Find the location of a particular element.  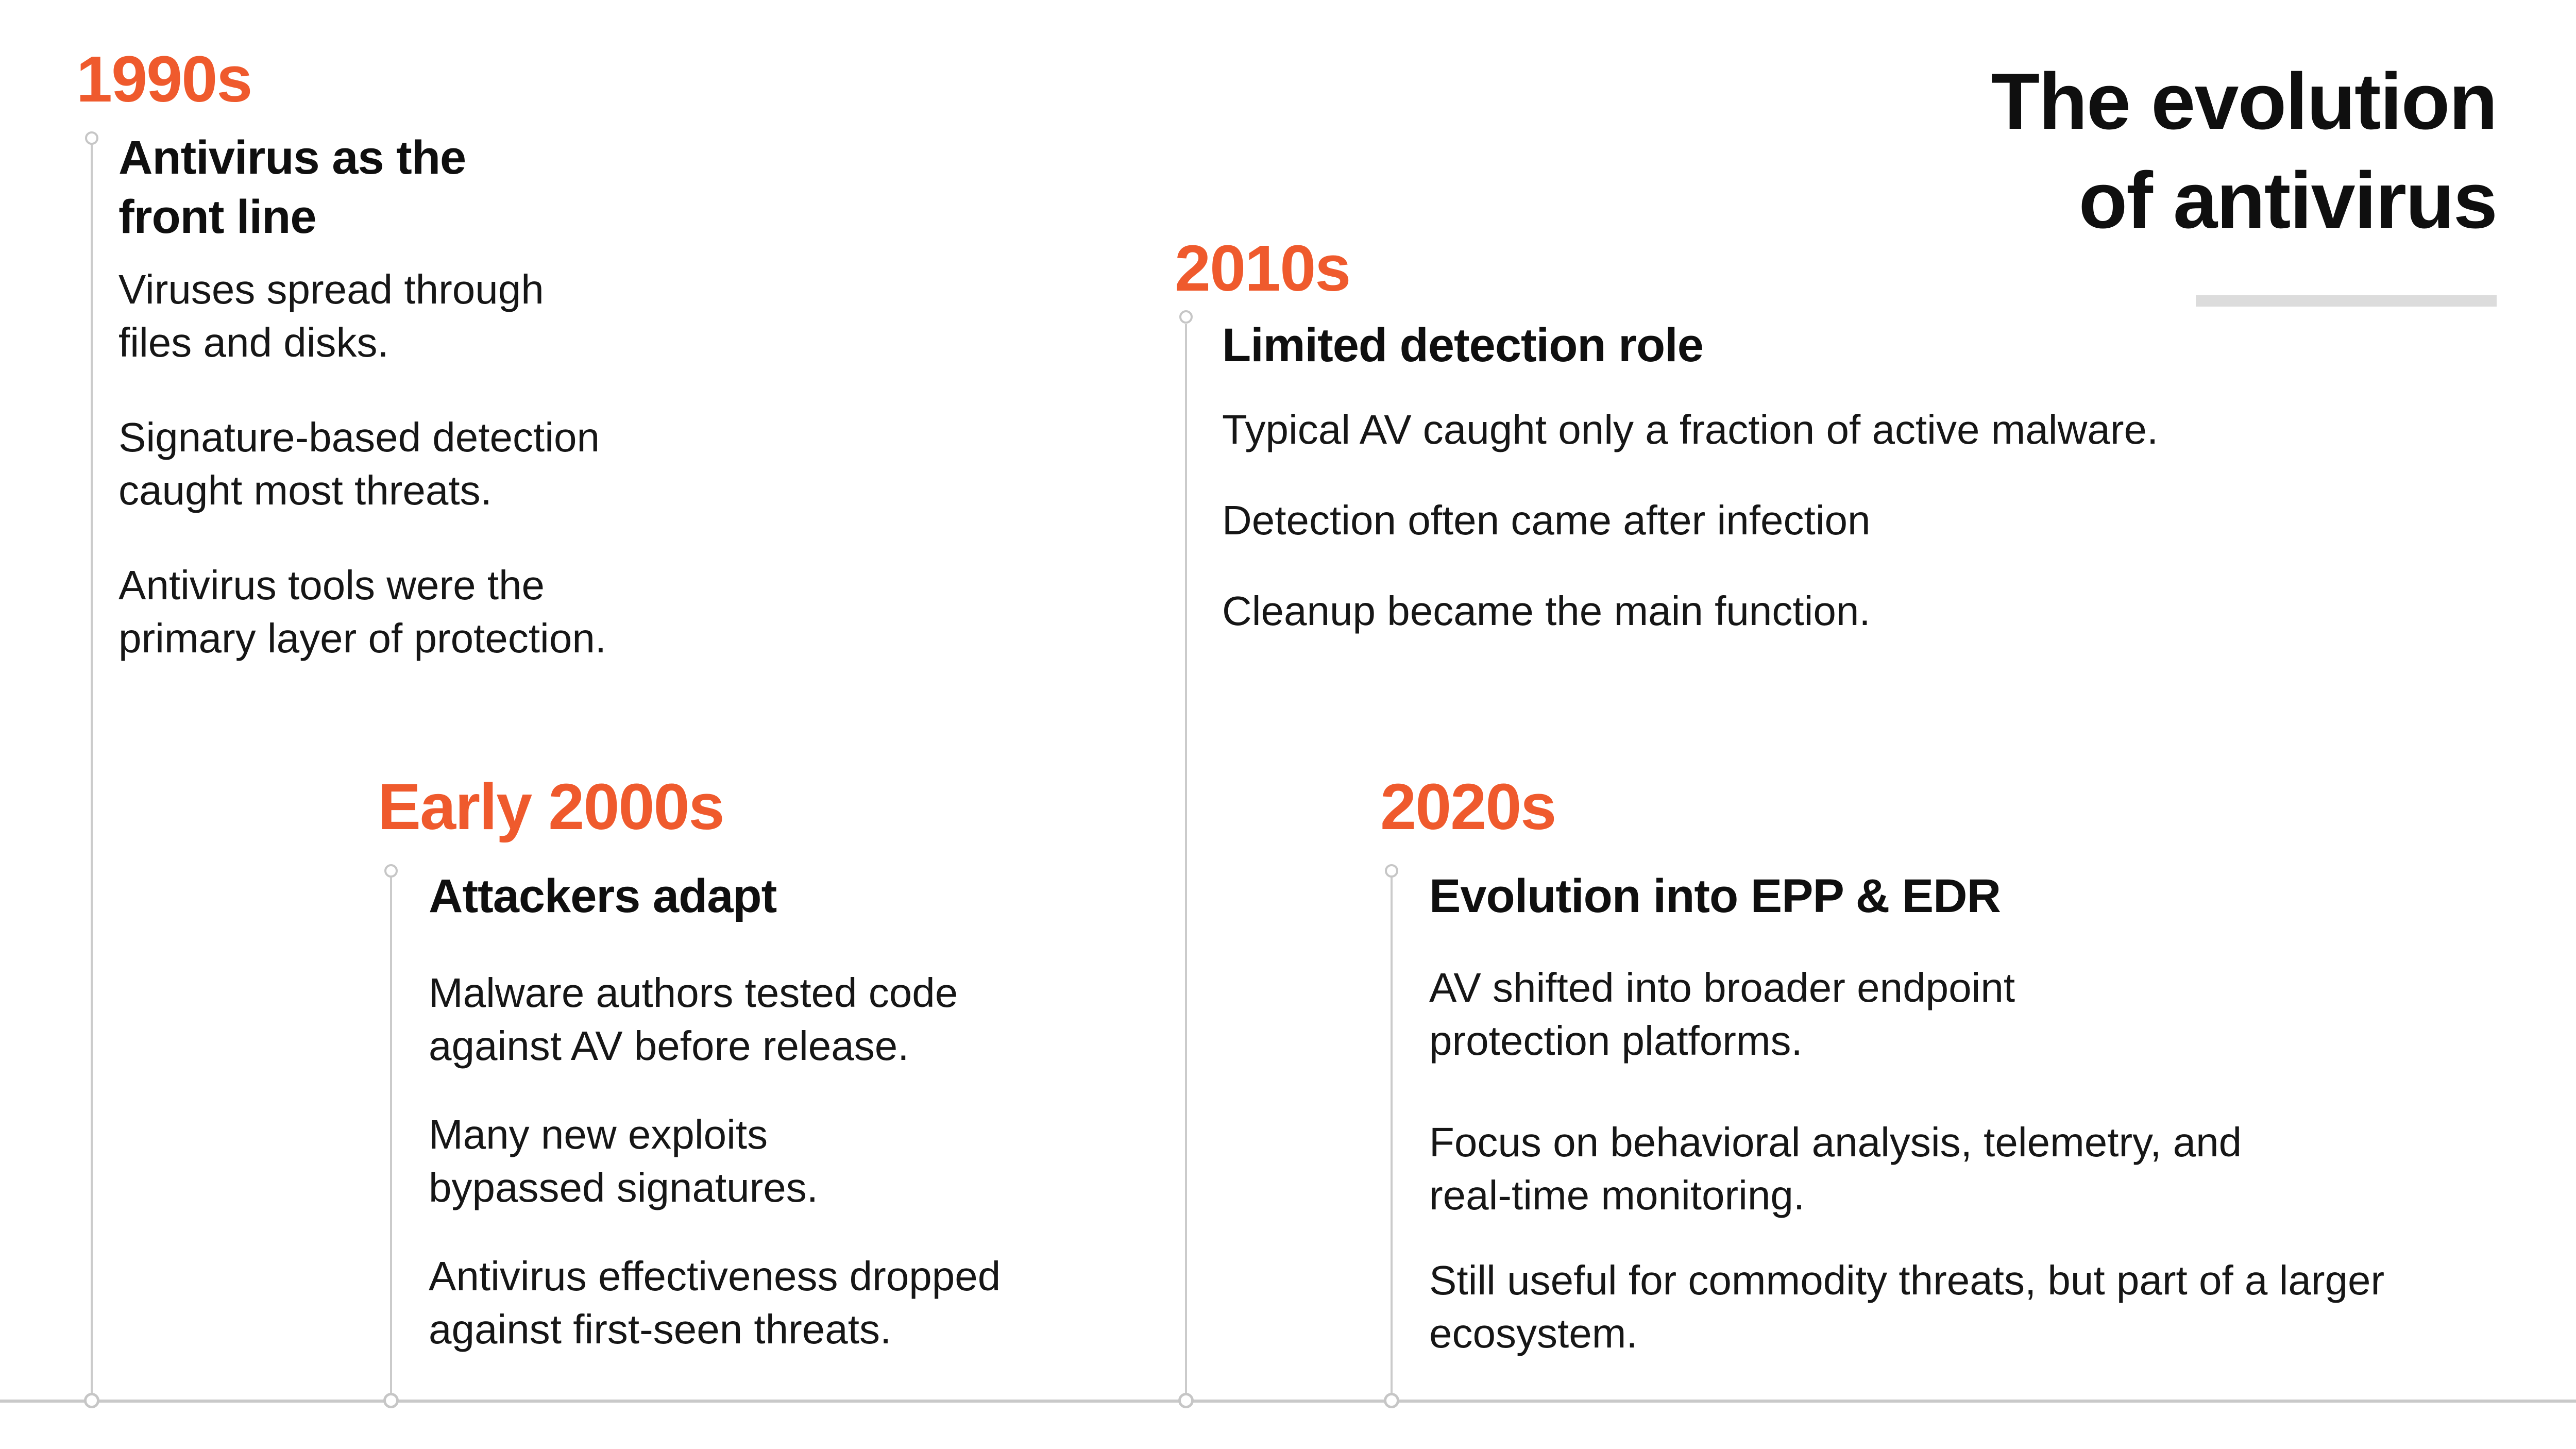

section-heading-line: Evolution into EPP & EDR is located at coordinates (1715, 896).